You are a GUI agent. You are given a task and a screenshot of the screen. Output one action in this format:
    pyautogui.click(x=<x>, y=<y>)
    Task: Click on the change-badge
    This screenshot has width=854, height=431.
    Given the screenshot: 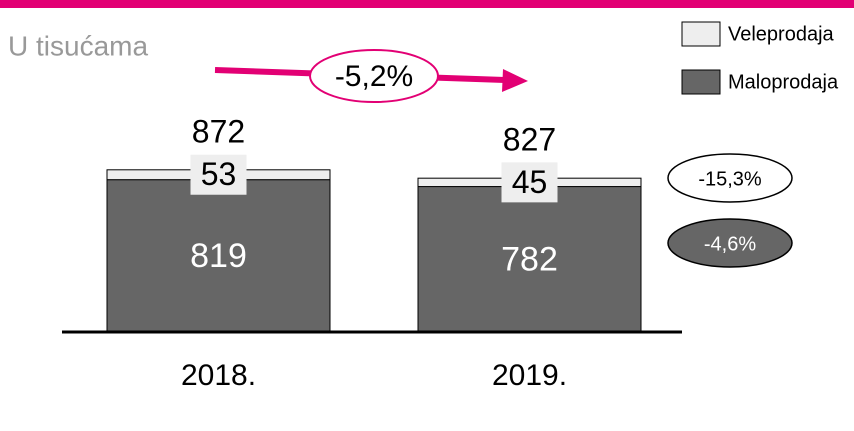 What is the action you would take?
    pyautogui.click(x=374, y=76)
    